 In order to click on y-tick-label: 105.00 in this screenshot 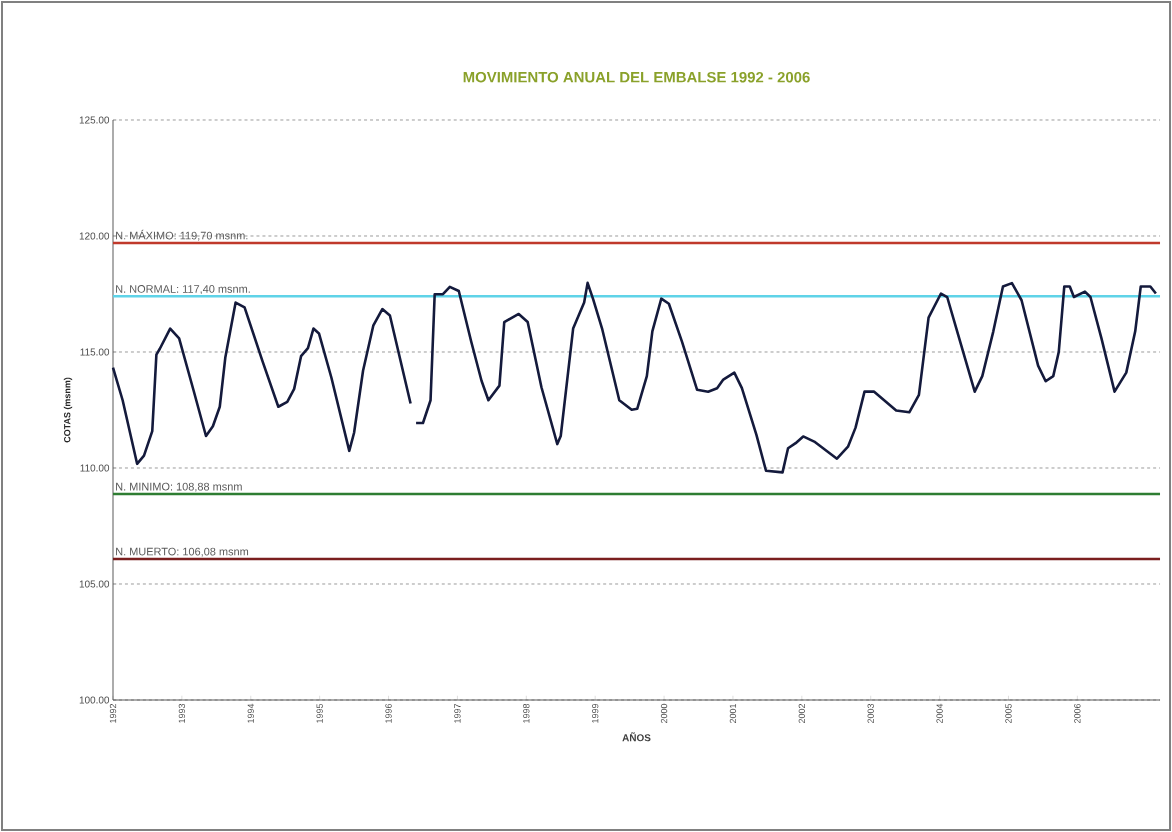, I will do `click(94, 584)`.